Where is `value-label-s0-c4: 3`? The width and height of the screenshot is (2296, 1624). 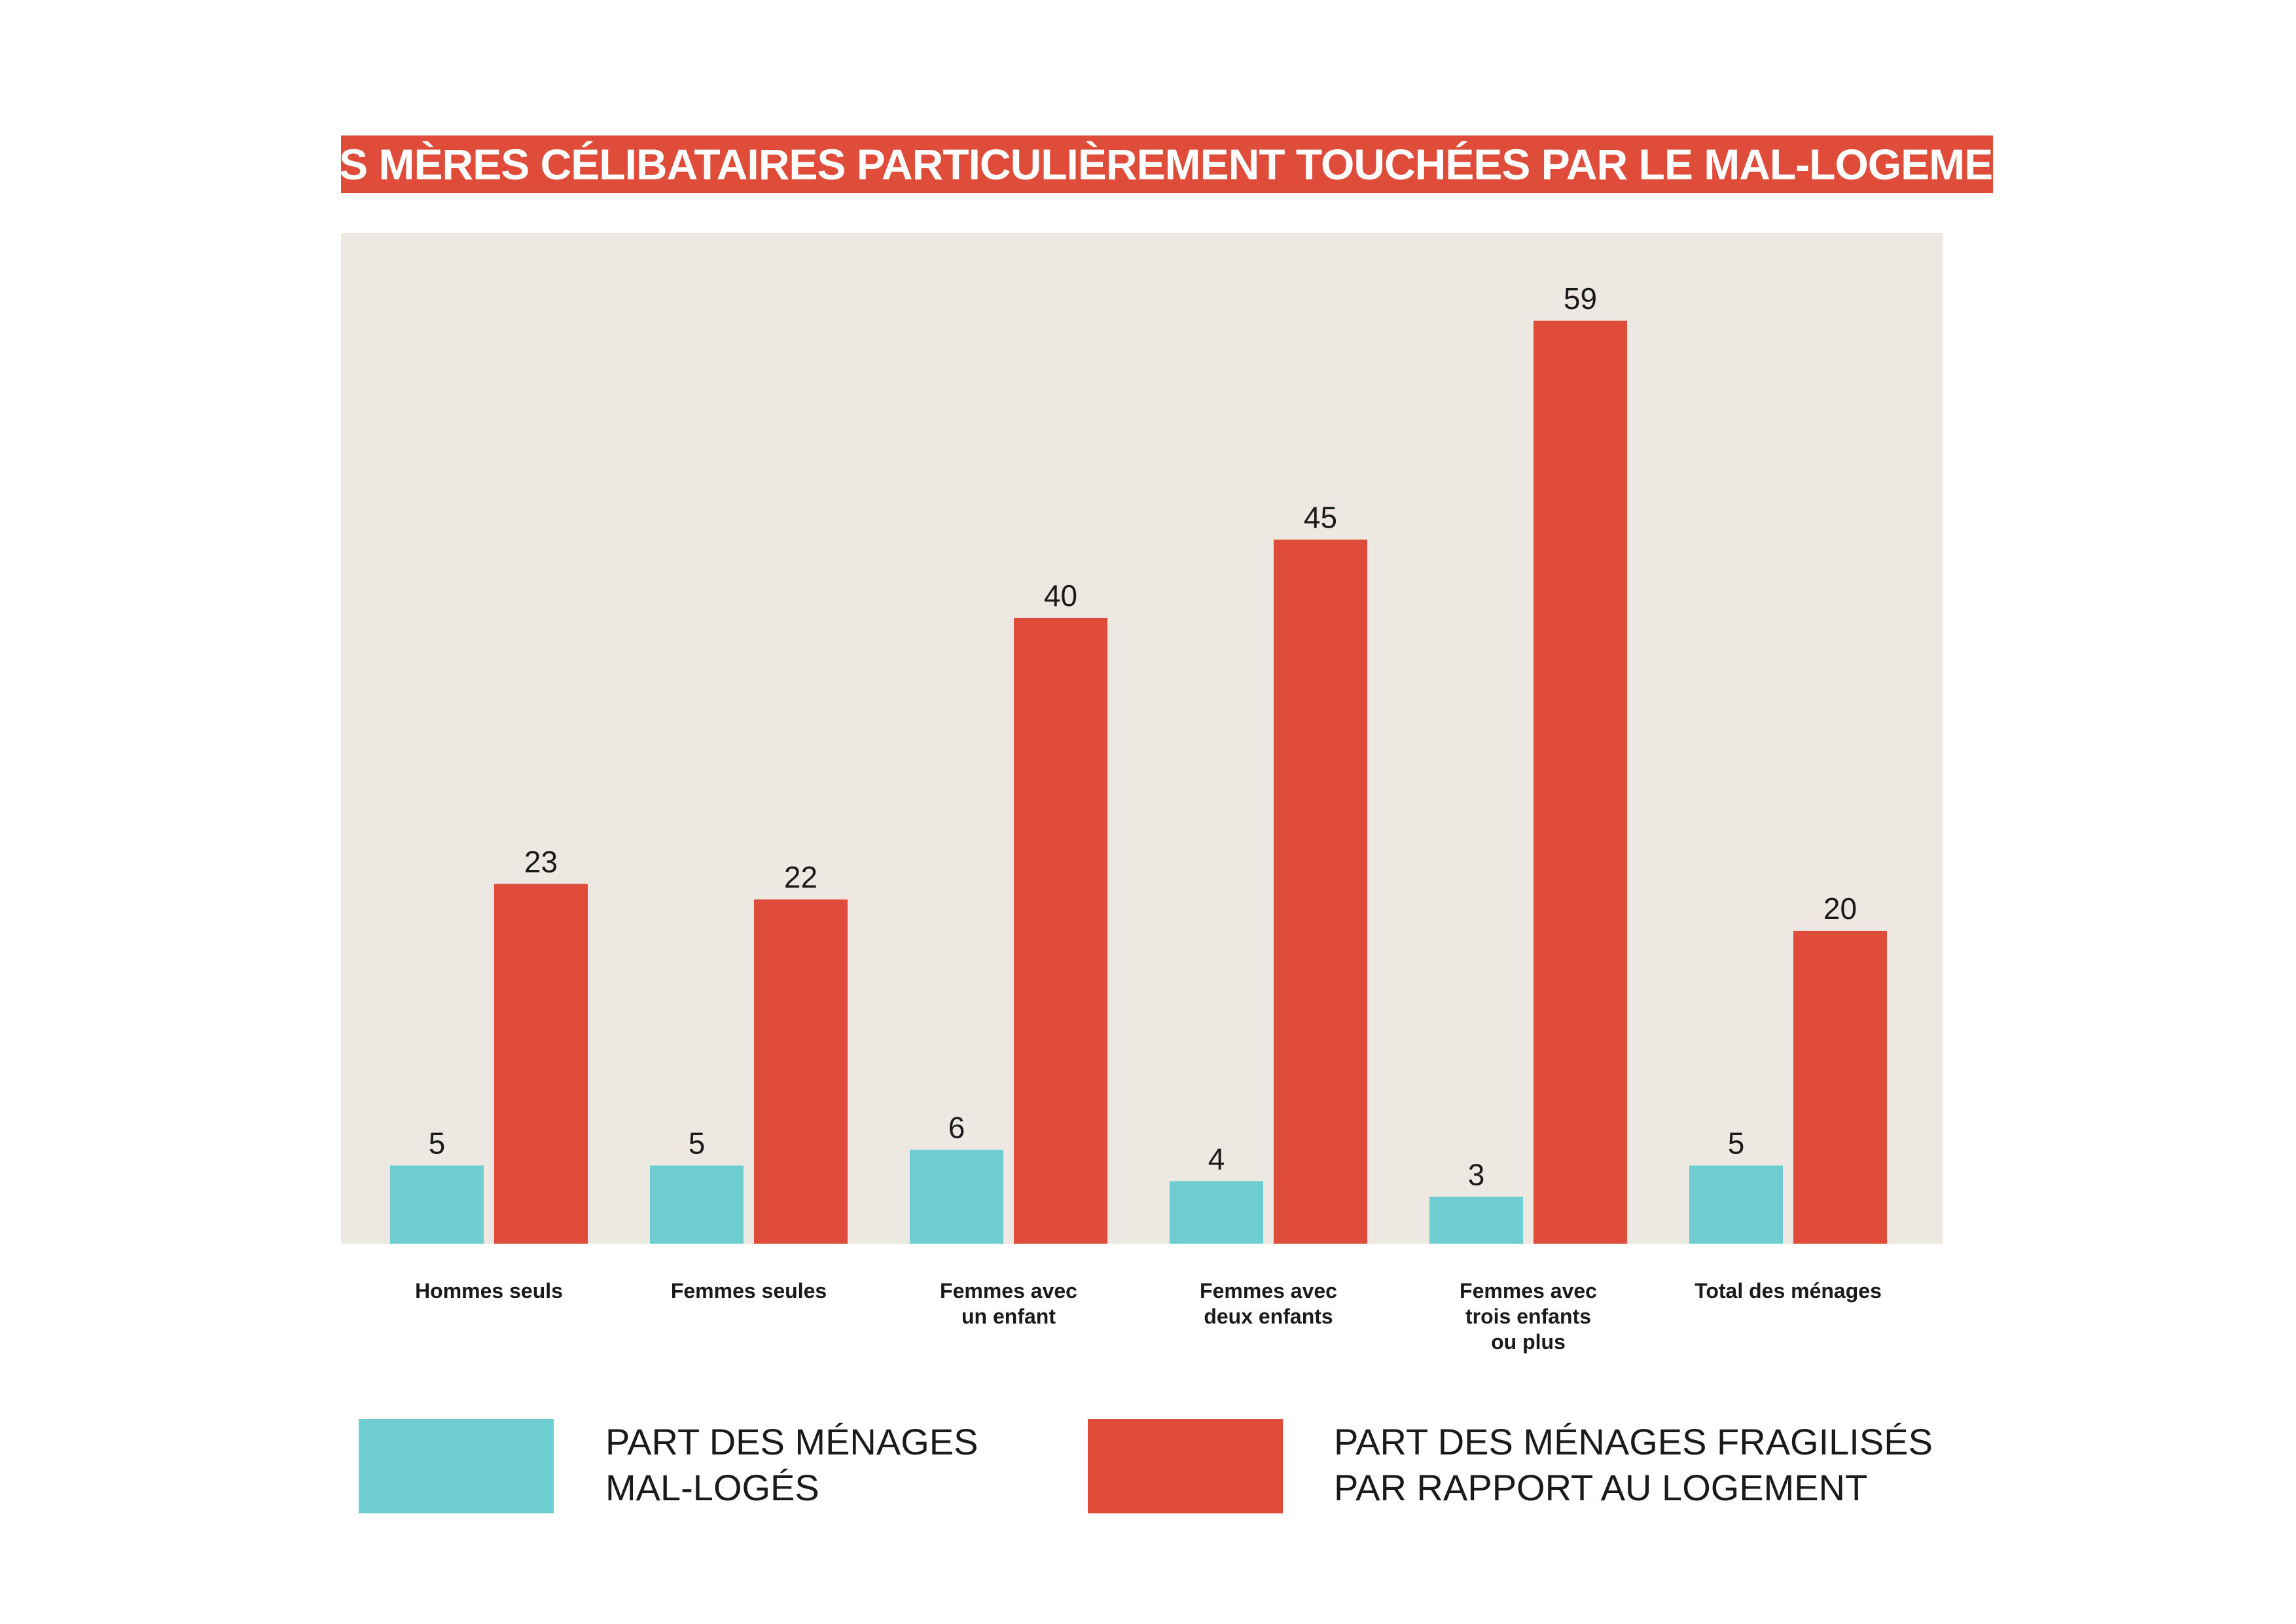 value-label-s0-c4: 3 is located at coordinates (1476, 1174).